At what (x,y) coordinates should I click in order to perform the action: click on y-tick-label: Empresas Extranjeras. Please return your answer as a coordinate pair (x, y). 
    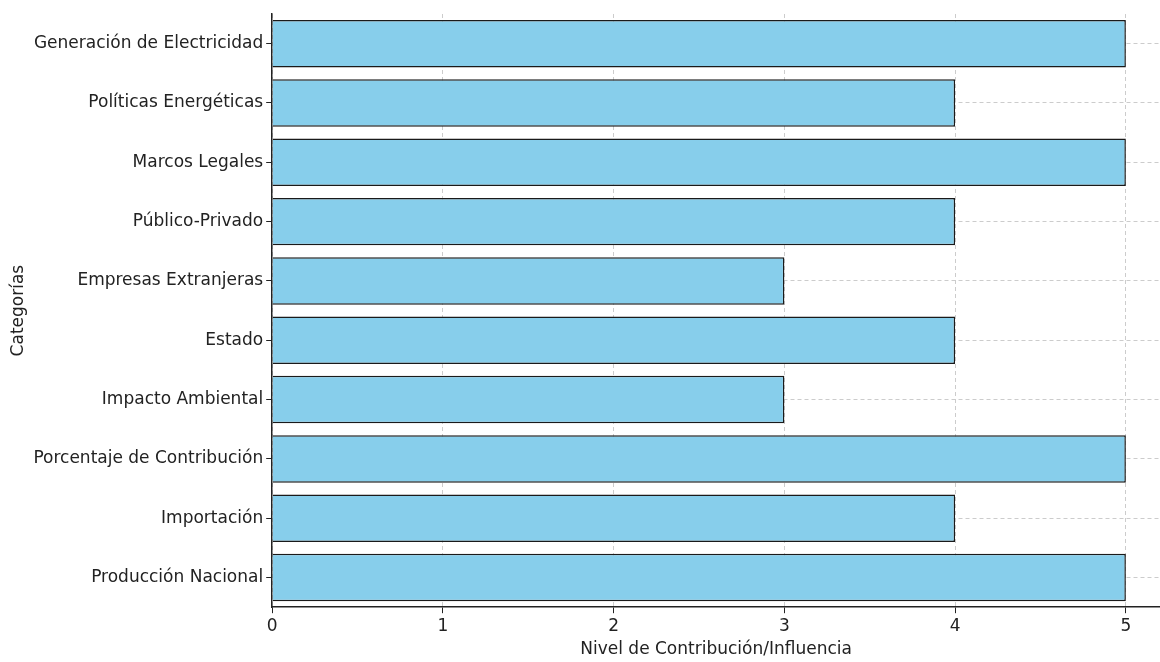
    Looking at the image, I should click on (170, 279).